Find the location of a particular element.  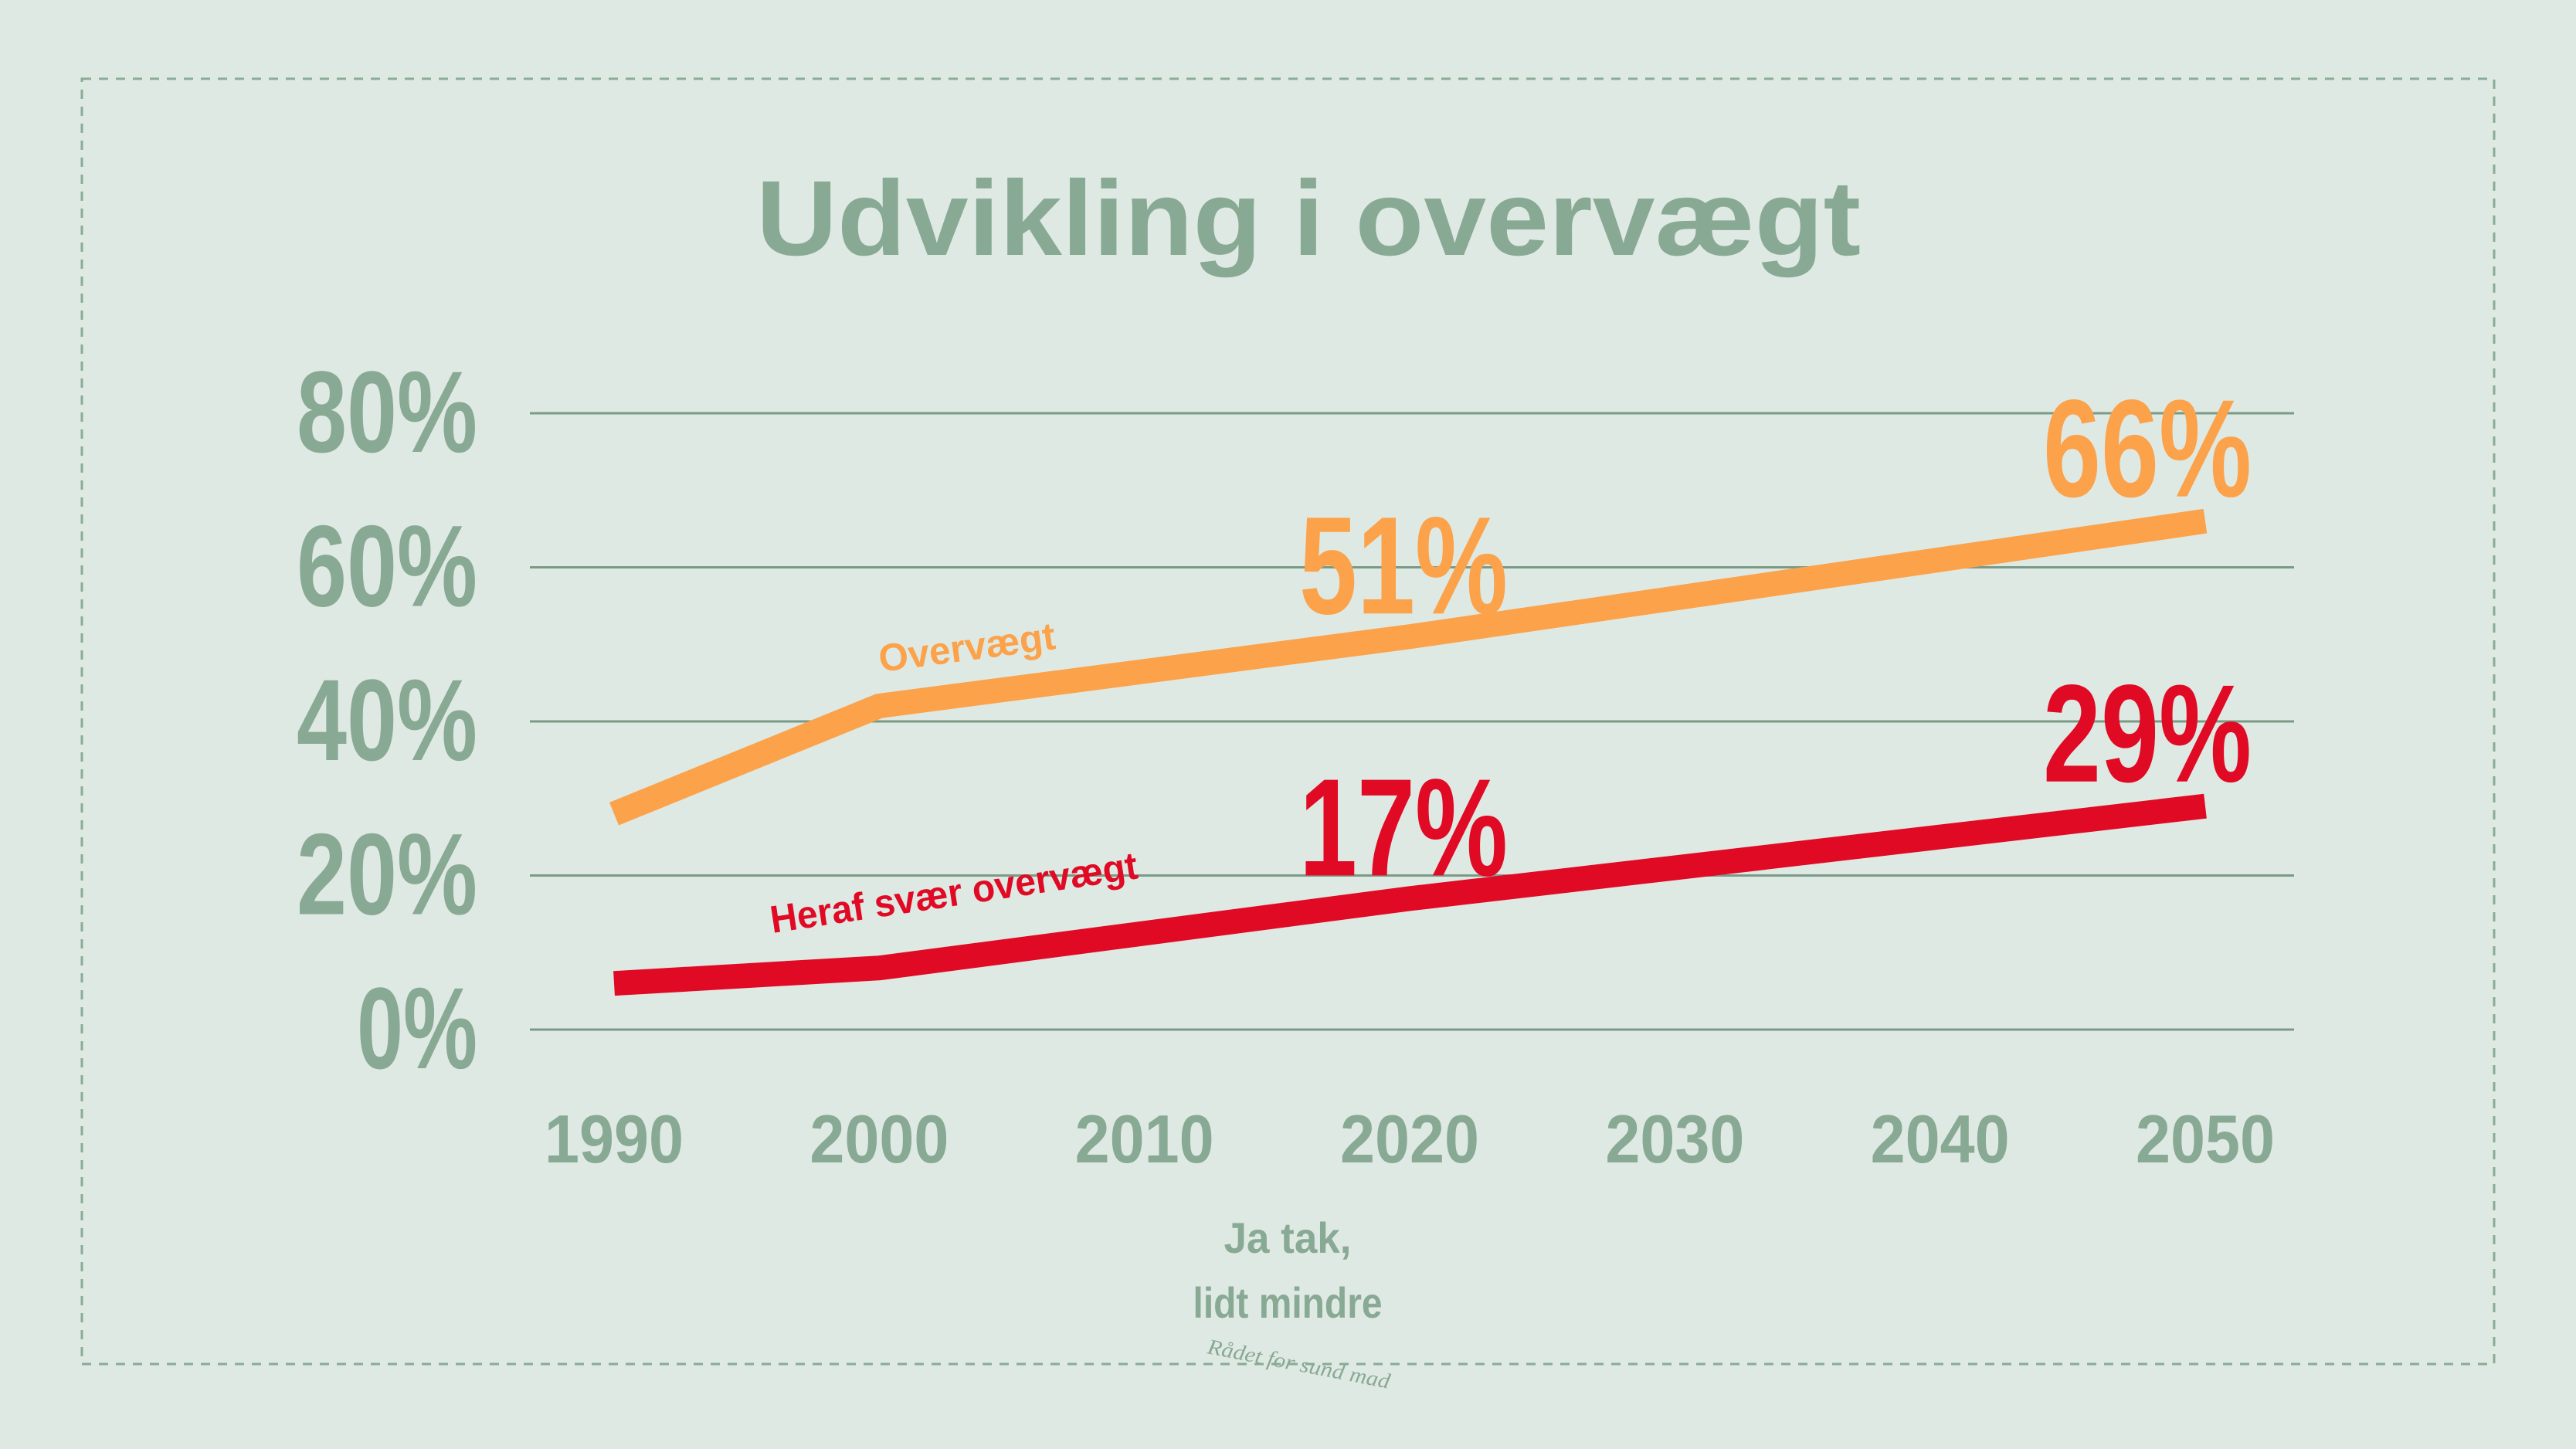

chart-title: Udvikling i overvægt is located at coordinates (1308, 218).